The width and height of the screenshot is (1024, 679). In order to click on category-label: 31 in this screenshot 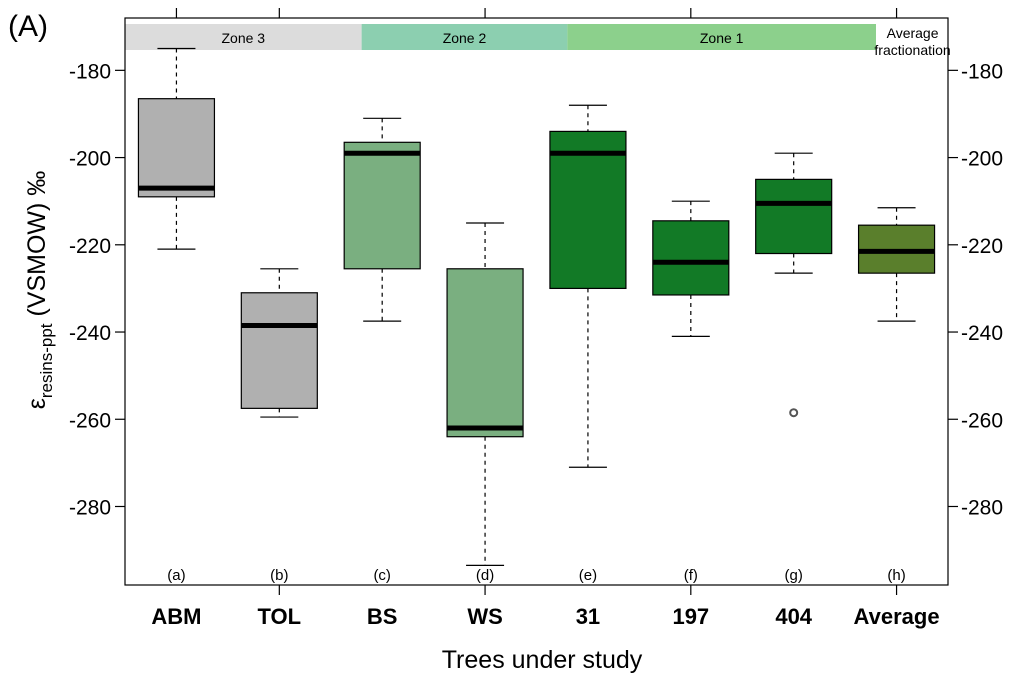, I will do `click(588, 616)`.